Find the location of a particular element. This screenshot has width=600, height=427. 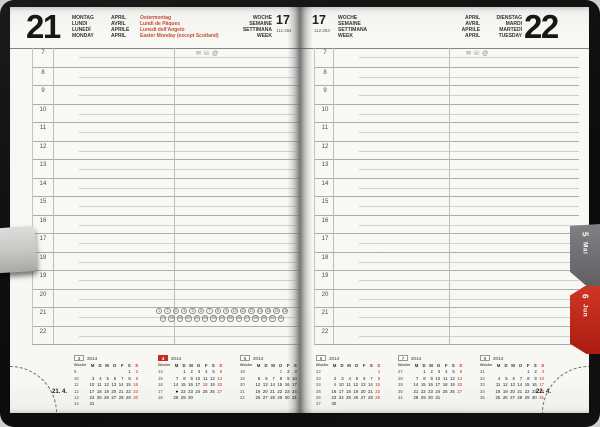

hour-row: 15 is located at coordinates (447, 205).